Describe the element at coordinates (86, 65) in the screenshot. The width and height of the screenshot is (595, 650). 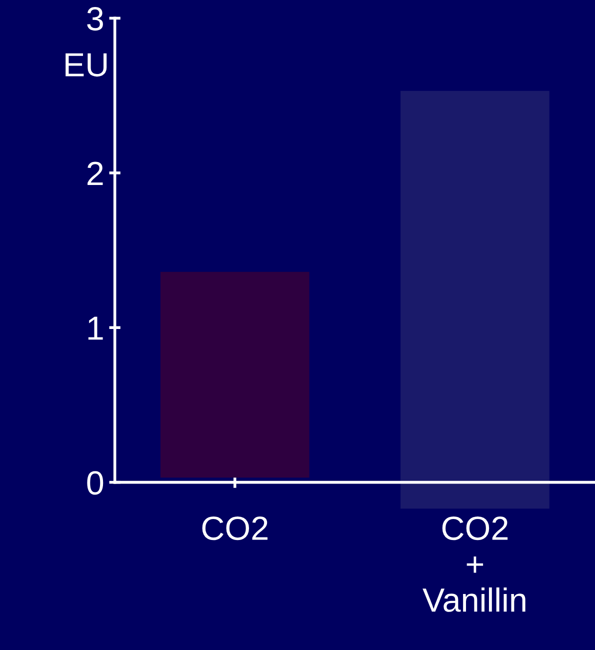
I see `y-axis-title: EU` at that location.